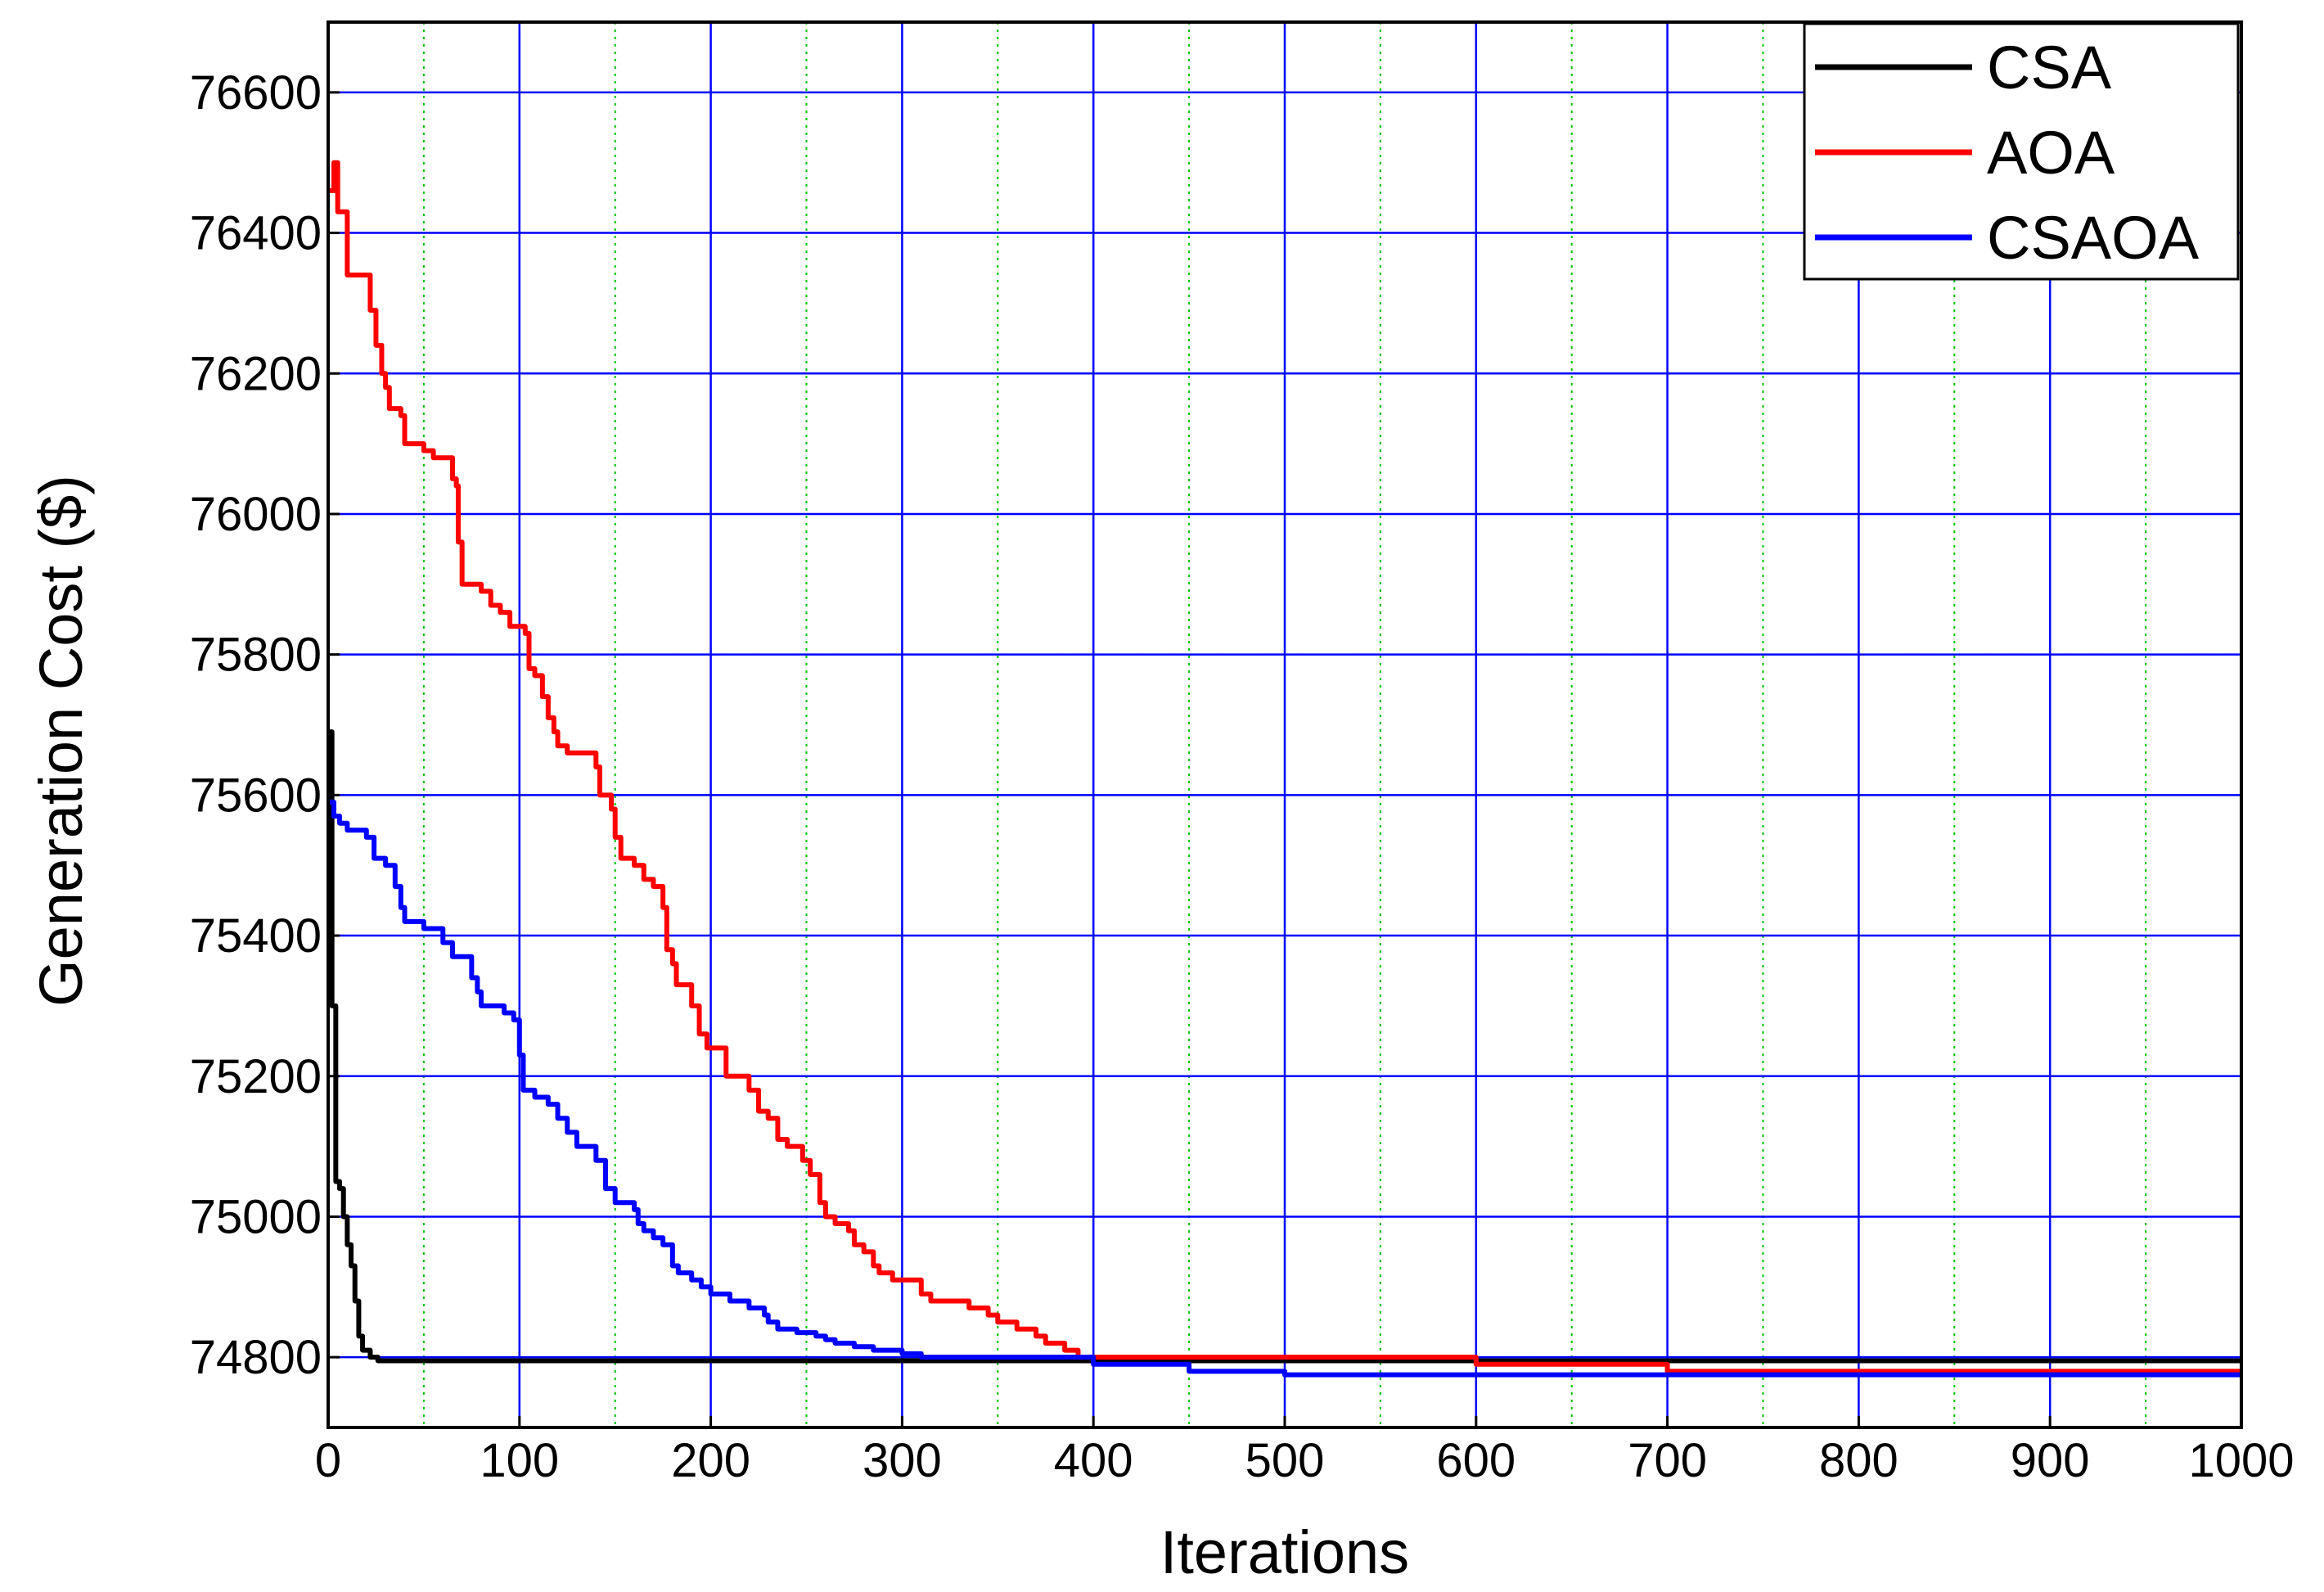 This screenshot has width=2324, height=1592. I want to click on x-tick-label: 700, so click(1668, 1461).